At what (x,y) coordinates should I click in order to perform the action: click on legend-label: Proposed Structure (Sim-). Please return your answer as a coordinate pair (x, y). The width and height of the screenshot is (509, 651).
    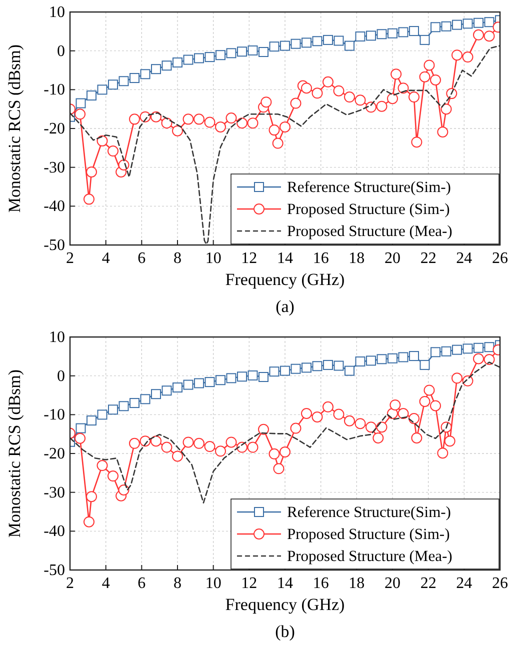
    Looking at the image, I should click on (368, 534).